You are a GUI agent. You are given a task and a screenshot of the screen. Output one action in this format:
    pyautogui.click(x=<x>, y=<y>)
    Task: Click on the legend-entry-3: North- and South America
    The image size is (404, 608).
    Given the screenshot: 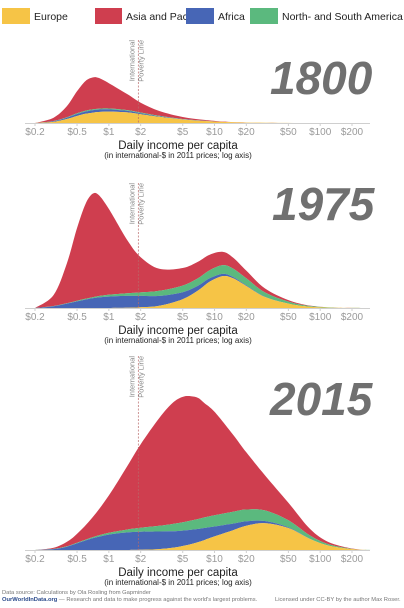 What is the action you would take?
    pyautogui.click(x=326, y=16)
    